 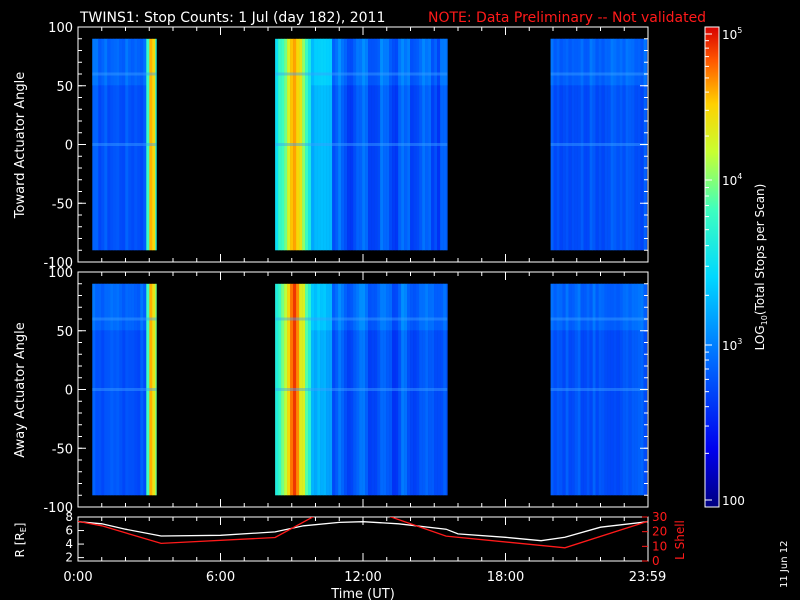 I want to click on time-tick-label: 23:59, so click(x=647, y=577).